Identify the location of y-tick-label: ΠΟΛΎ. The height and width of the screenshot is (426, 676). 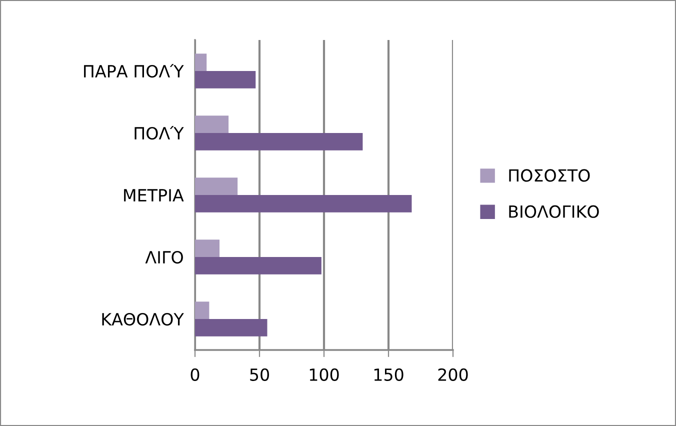
(159, 133).